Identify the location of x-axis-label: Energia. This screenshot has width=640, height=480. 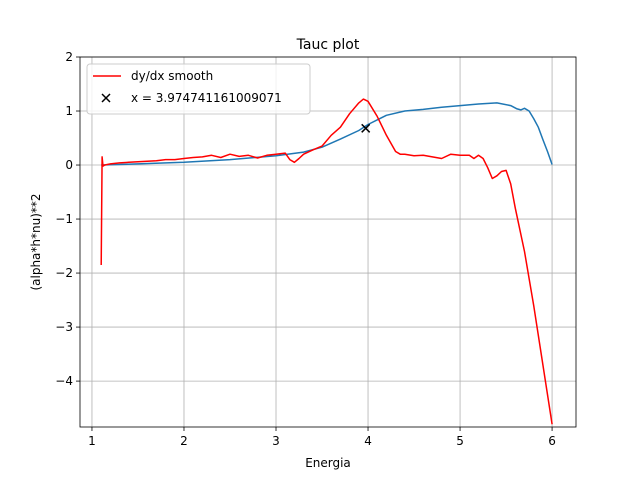
(328, 463).